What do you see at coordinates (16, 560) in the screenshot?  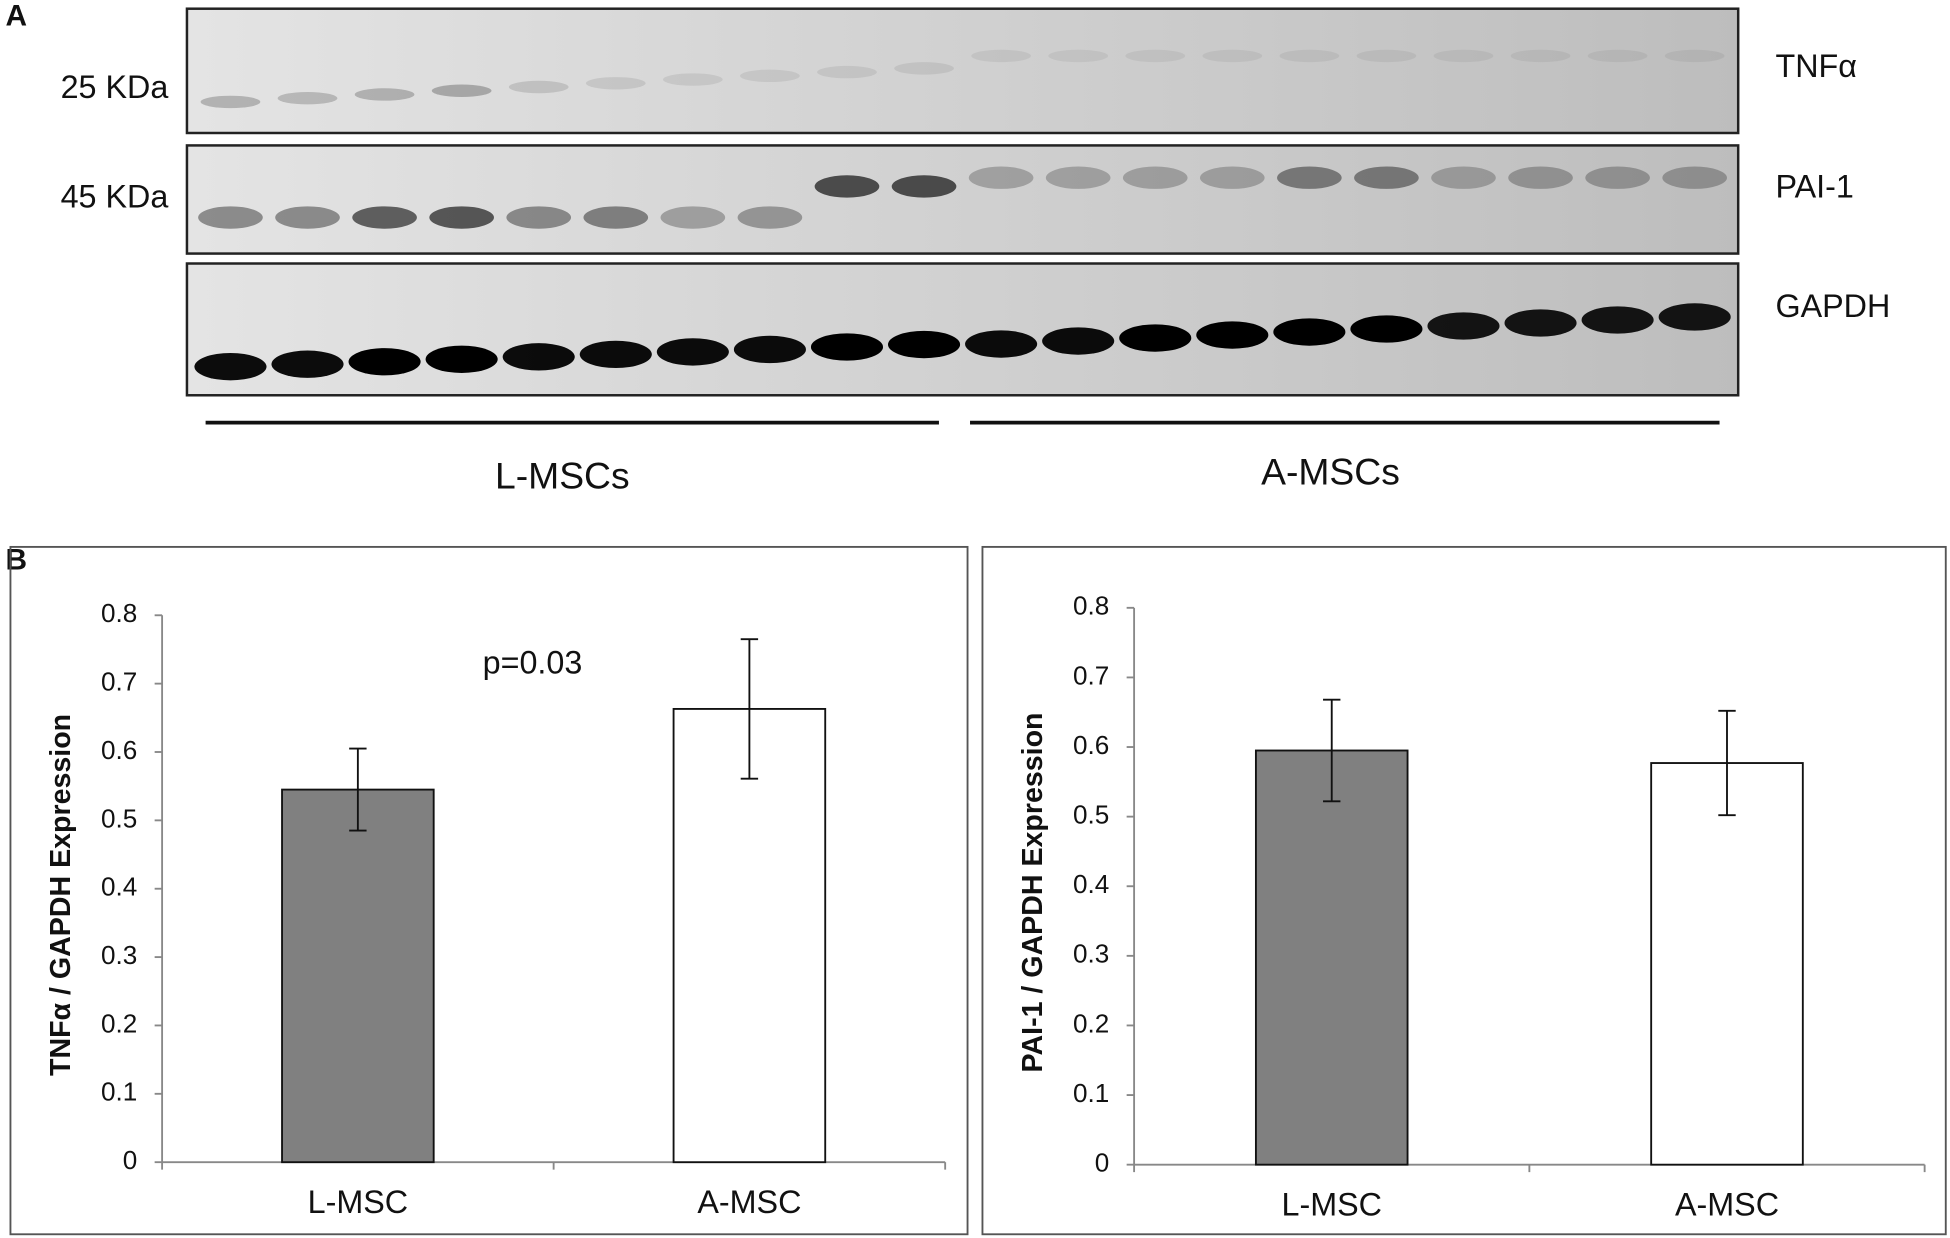 I see `panel-label: B` at bounding box center [16, 560].